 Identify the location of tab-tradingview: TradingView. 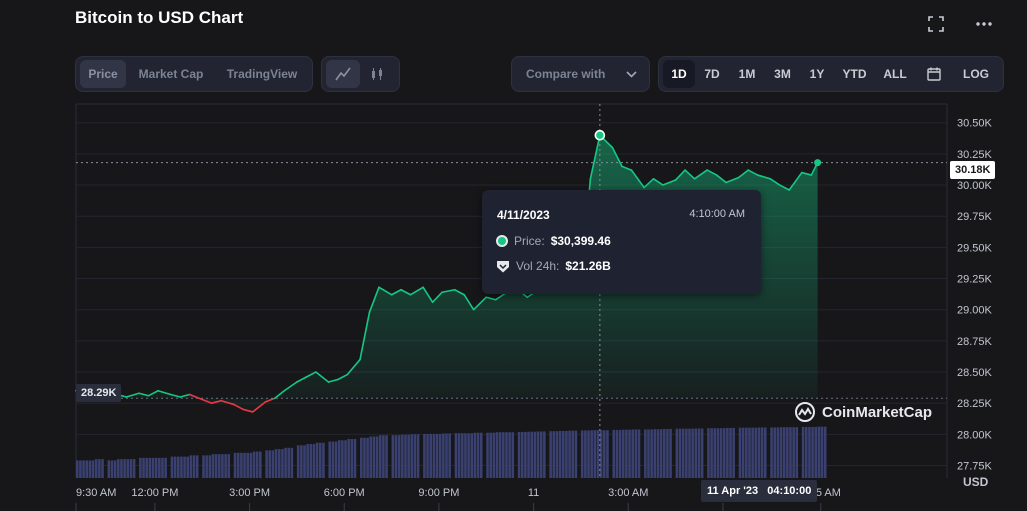
(262, 74).